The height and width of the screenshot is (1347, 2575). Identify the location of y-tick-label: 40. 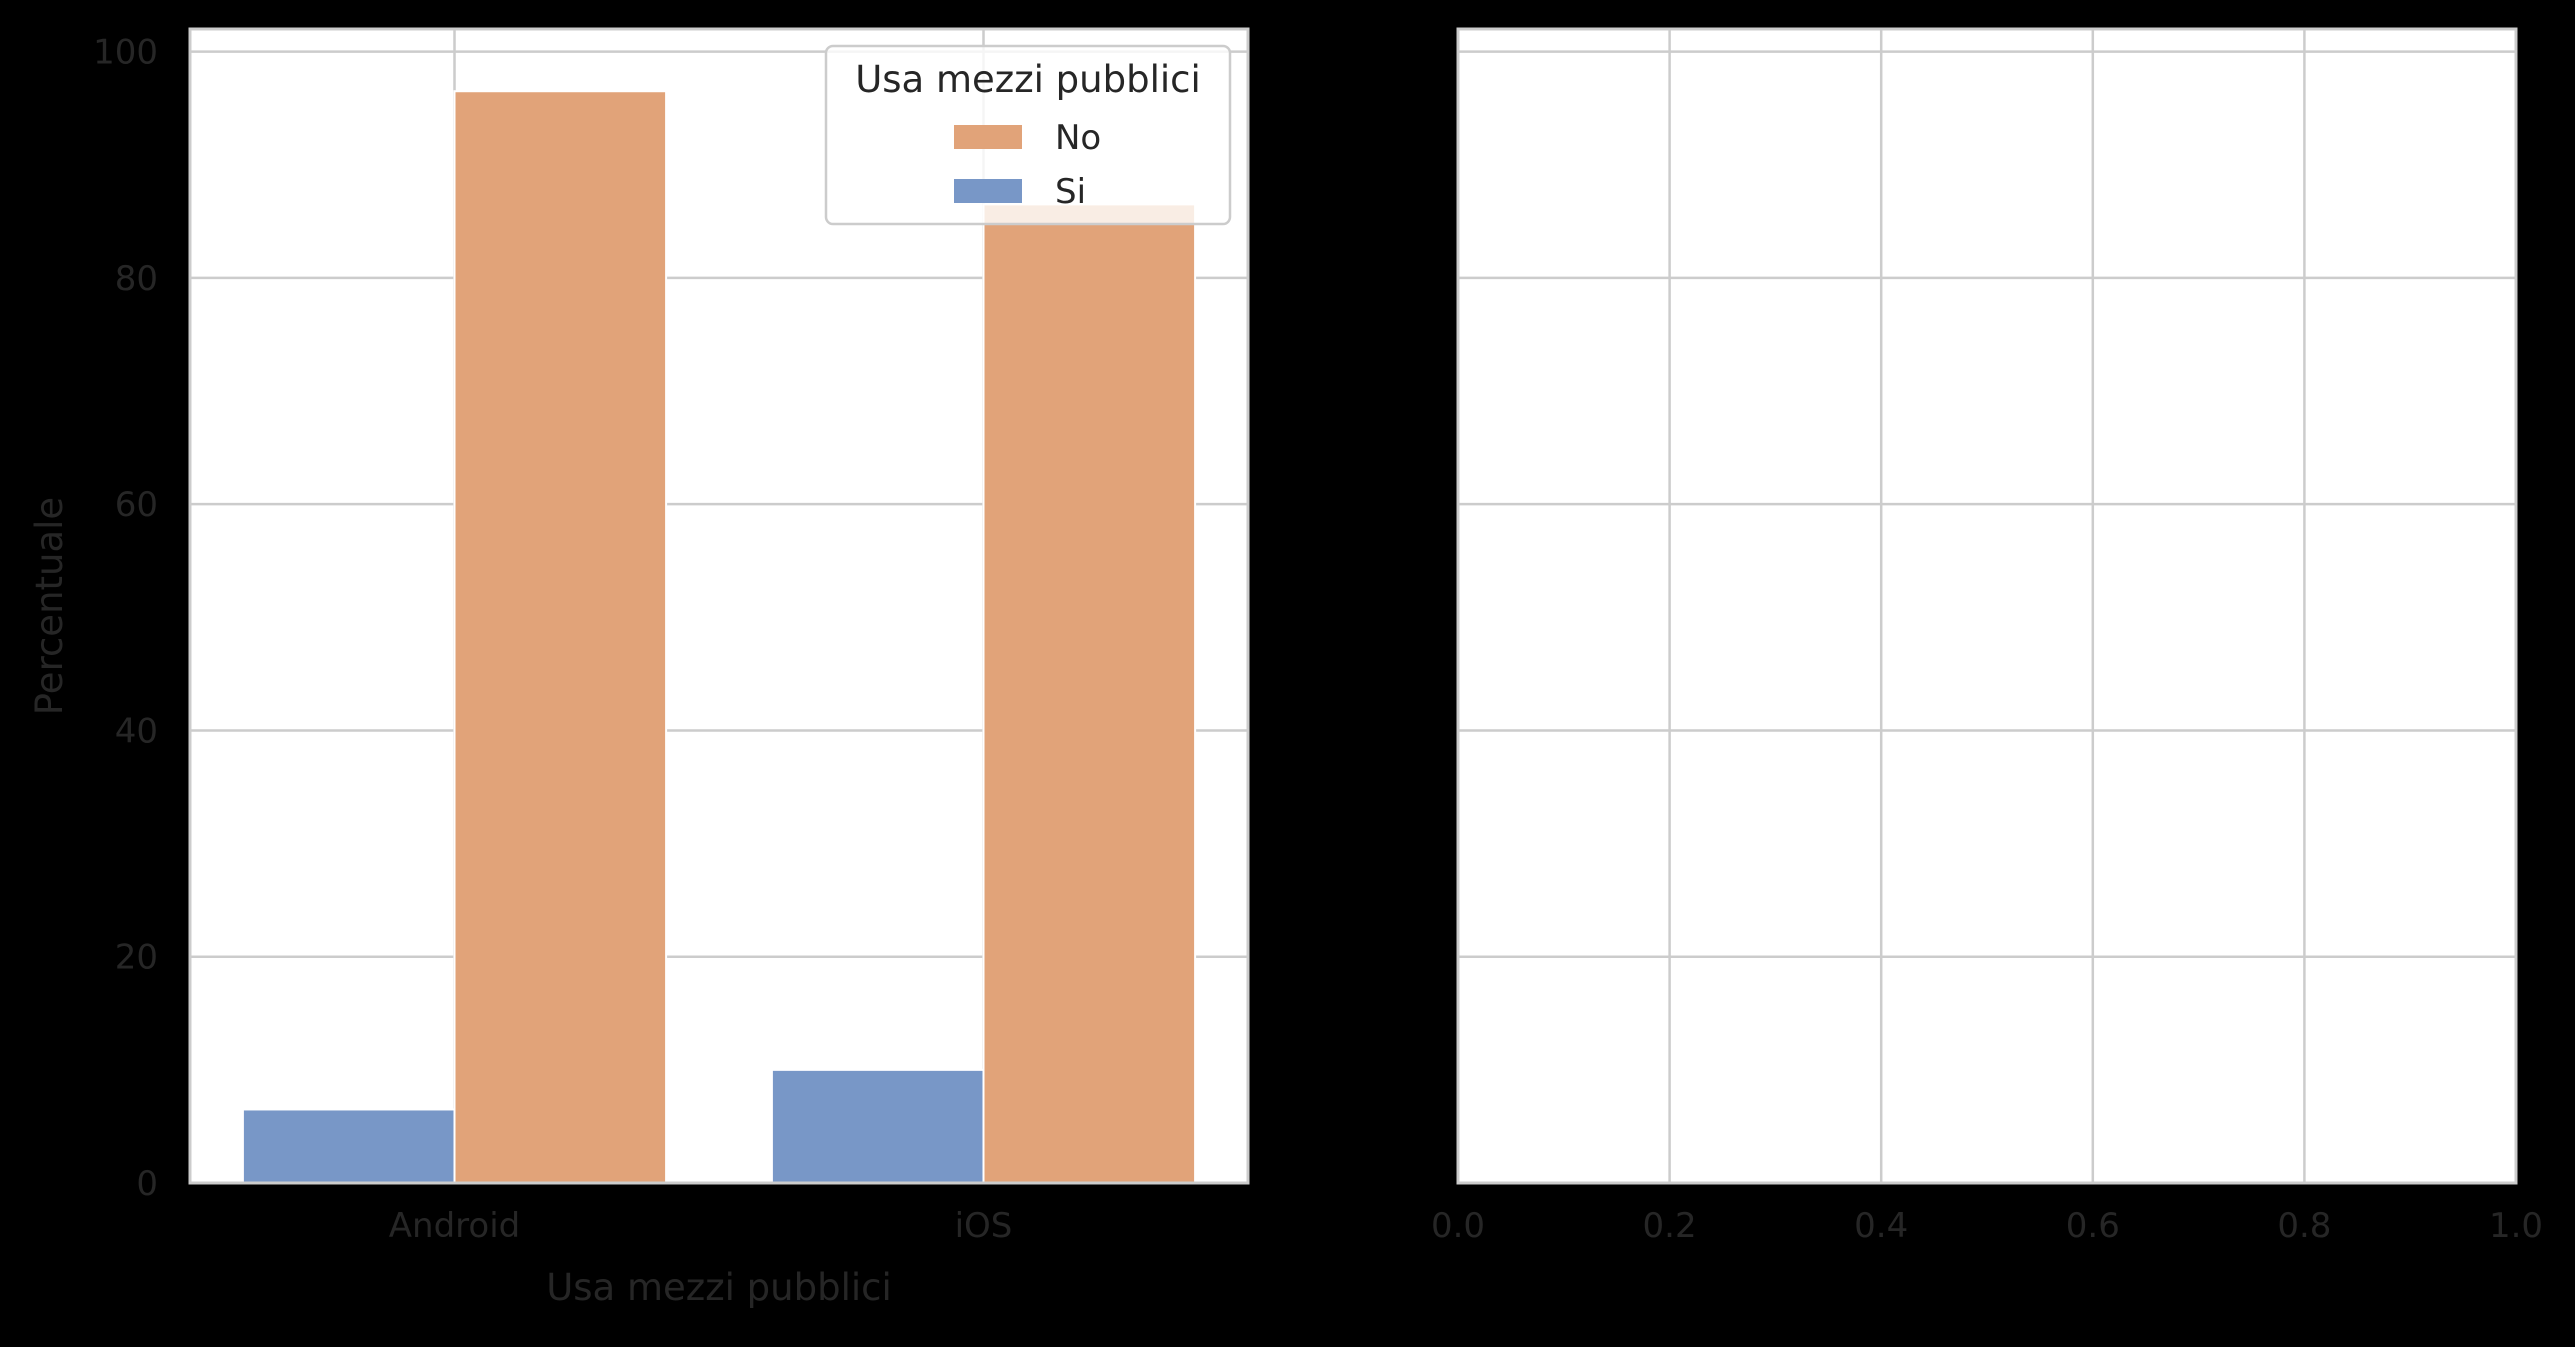
(136, 731).